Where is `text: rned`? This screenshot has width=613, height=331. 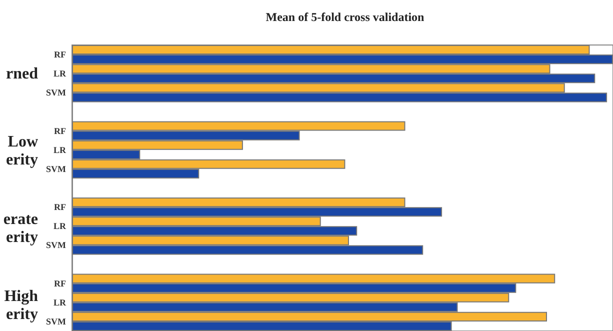
text: rned is located at coordinates (22, 73).